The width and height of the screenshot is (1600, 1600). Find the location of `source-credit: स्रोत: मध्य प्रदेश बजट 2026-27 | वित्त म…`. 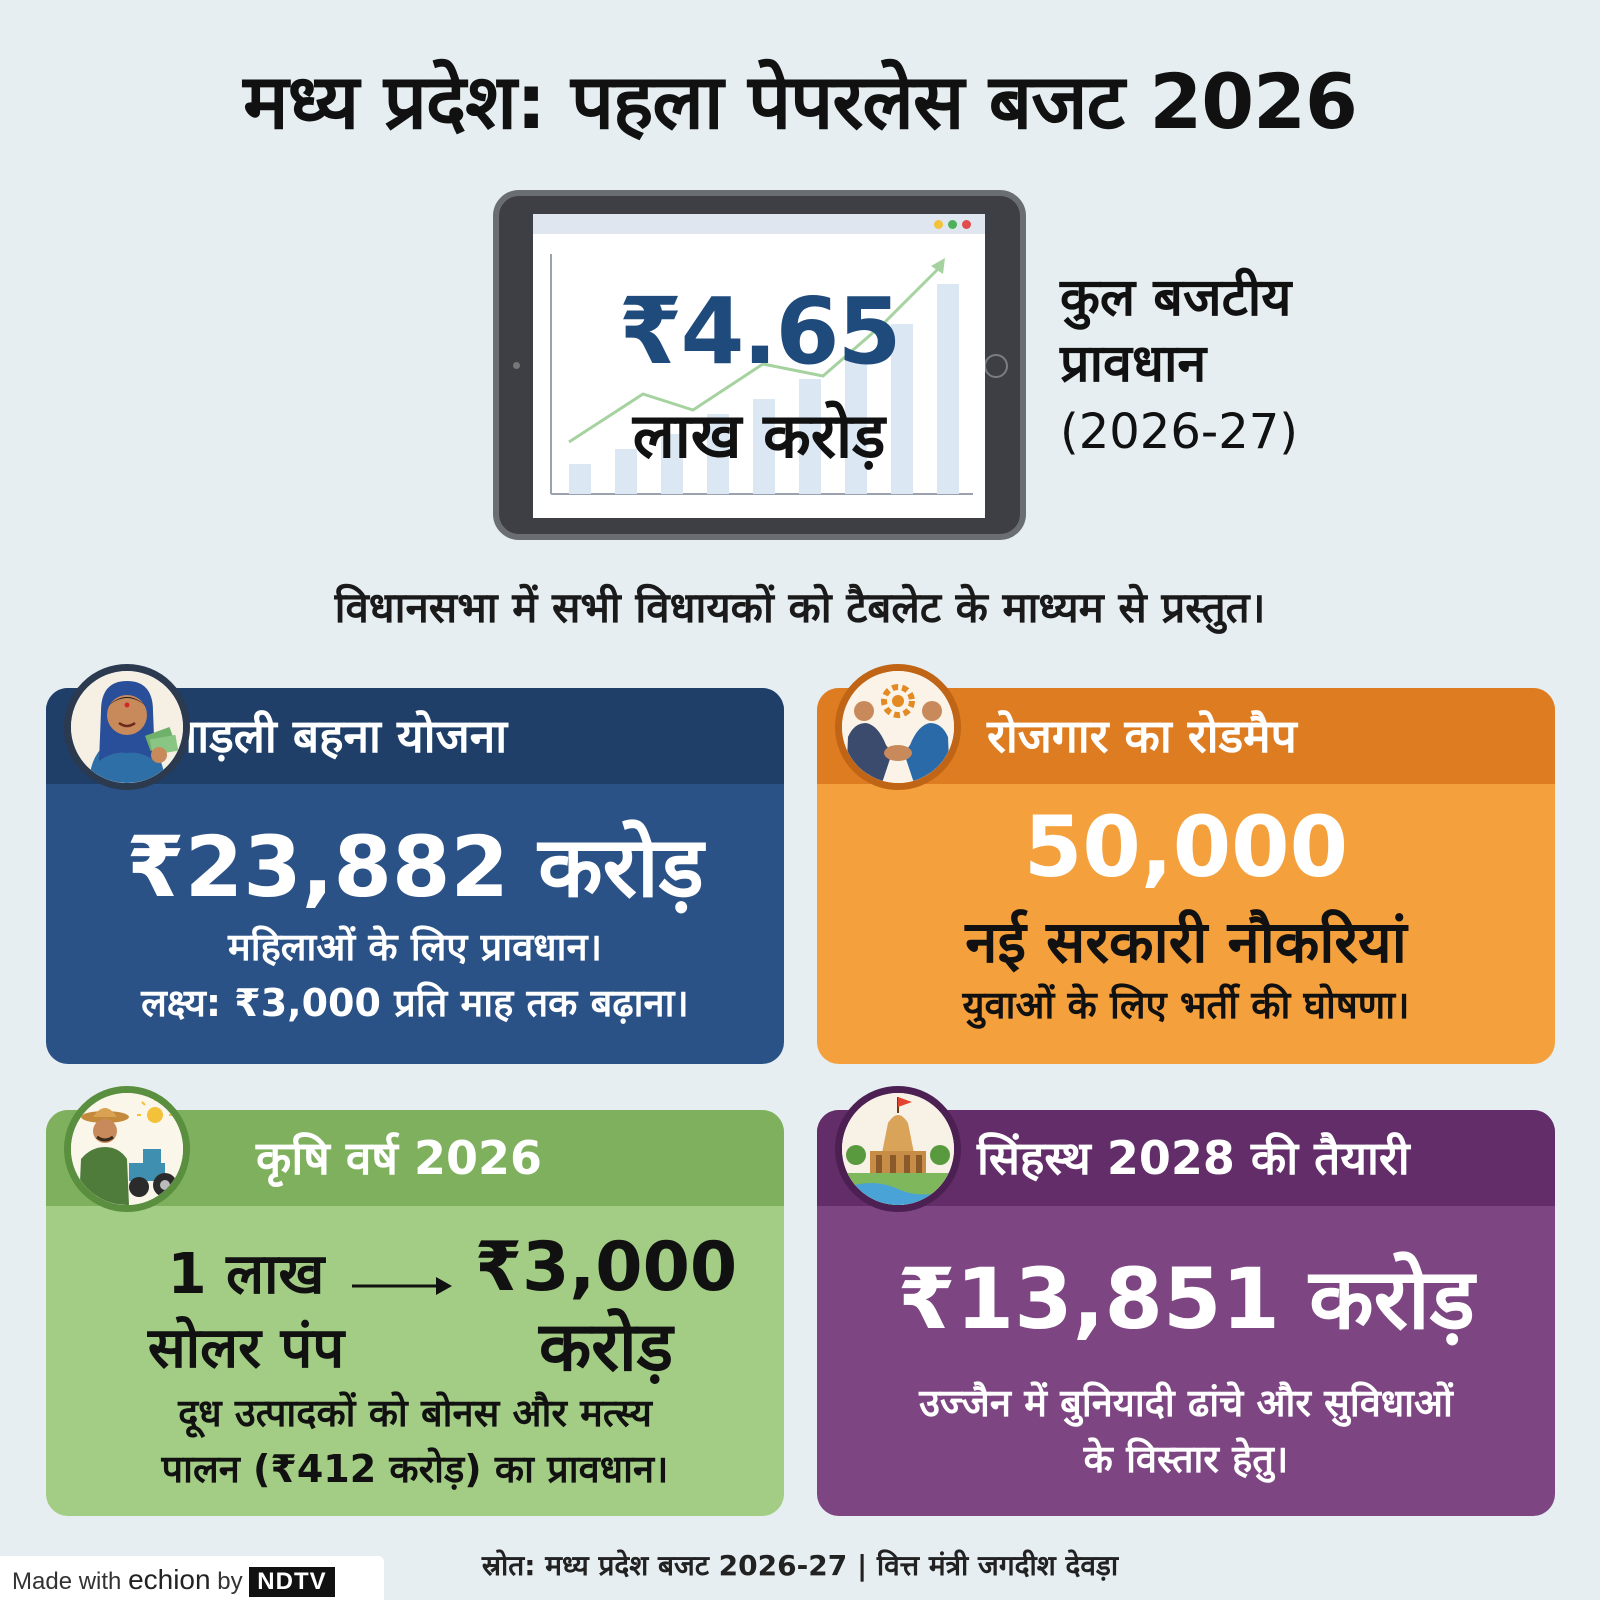

source-credit: स्रोत: मध्य प्रदेश बजट 2026-27 | वित्त म… is located at coordinates (800, 1565).